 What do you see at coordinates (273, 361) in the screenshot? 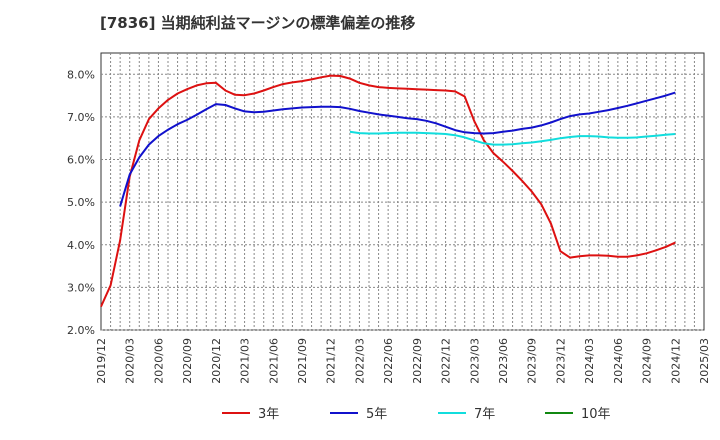
I see `x-tick-label: 2021/06` at bounding box center [273, 361].